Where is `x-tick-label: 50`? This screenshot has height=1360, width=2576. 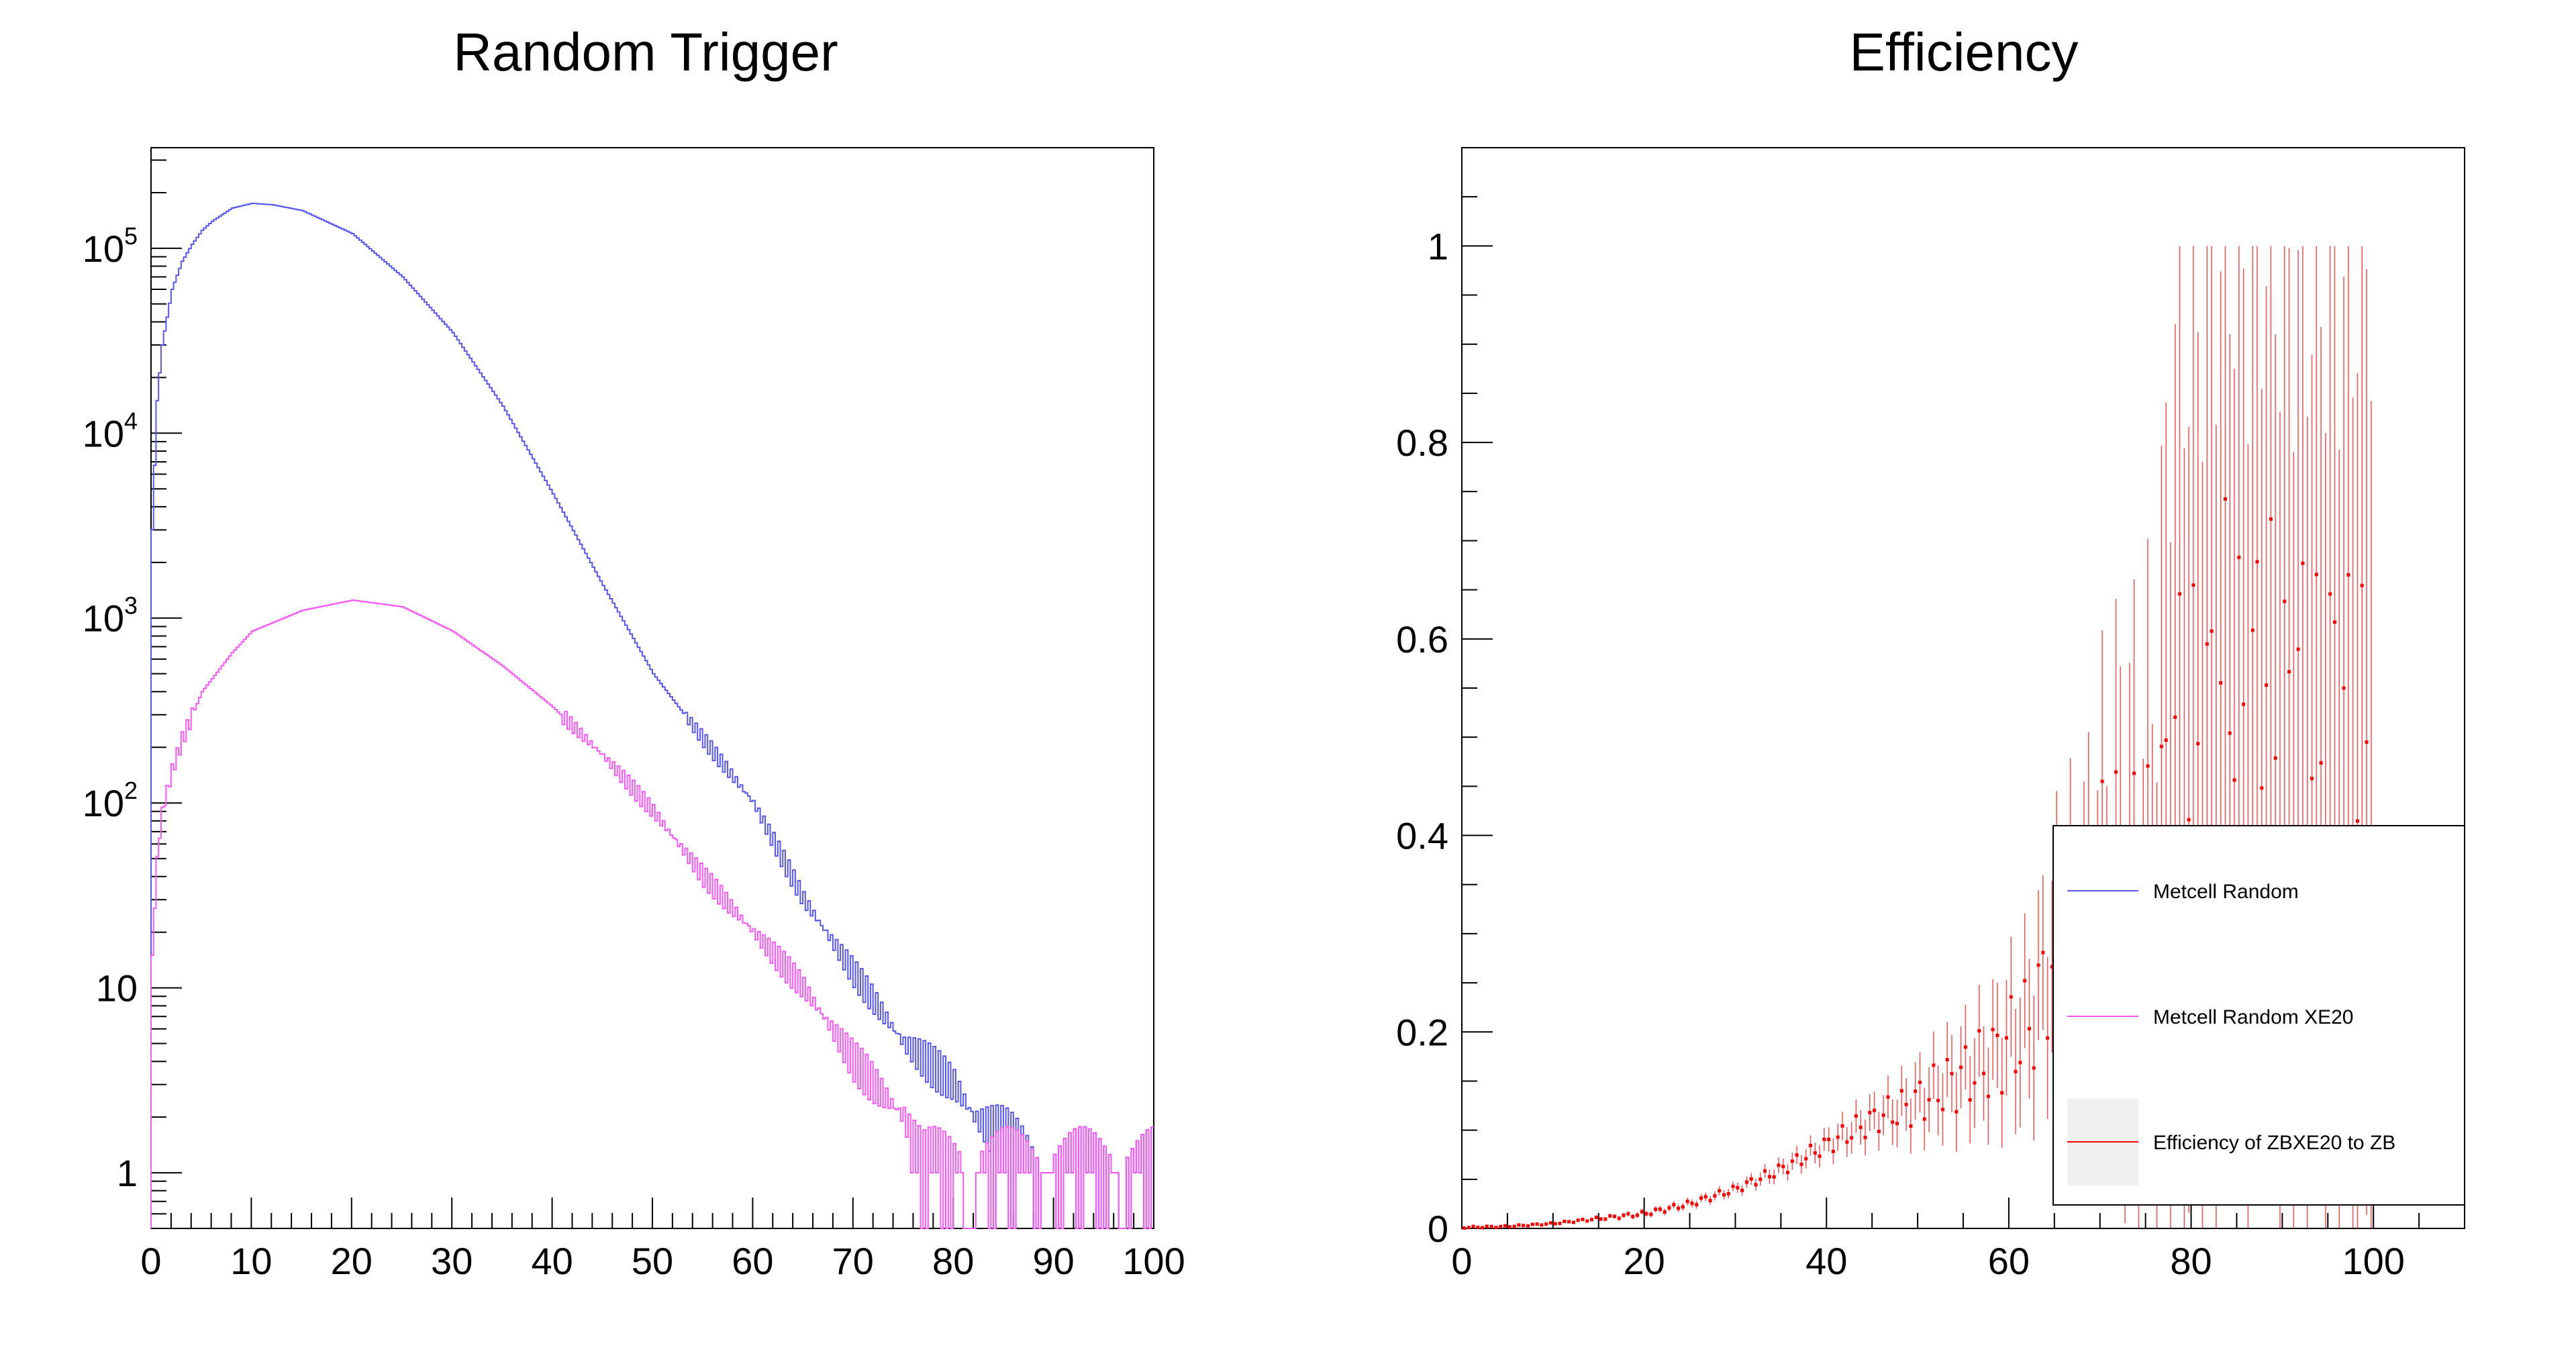
x-tick-label: 50 is located at coordinates (652, 1261).